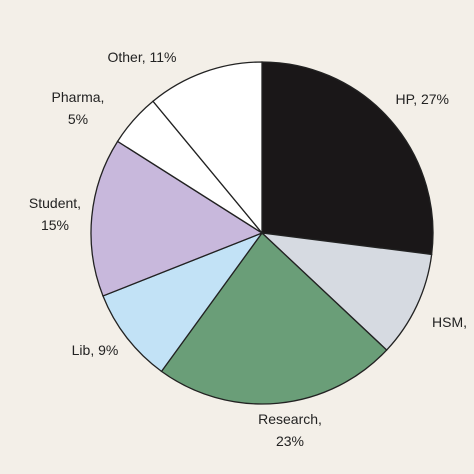  I want to click on slice-label-lib: Lib, 9%, so click(95, 350).